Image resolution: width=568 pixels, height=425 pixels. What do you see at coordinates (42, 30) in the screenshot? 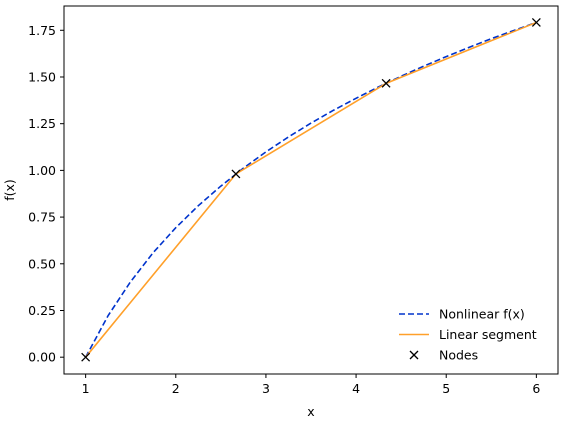
I see `y-tick-label: 1.75` at bounding box center [42, 30].